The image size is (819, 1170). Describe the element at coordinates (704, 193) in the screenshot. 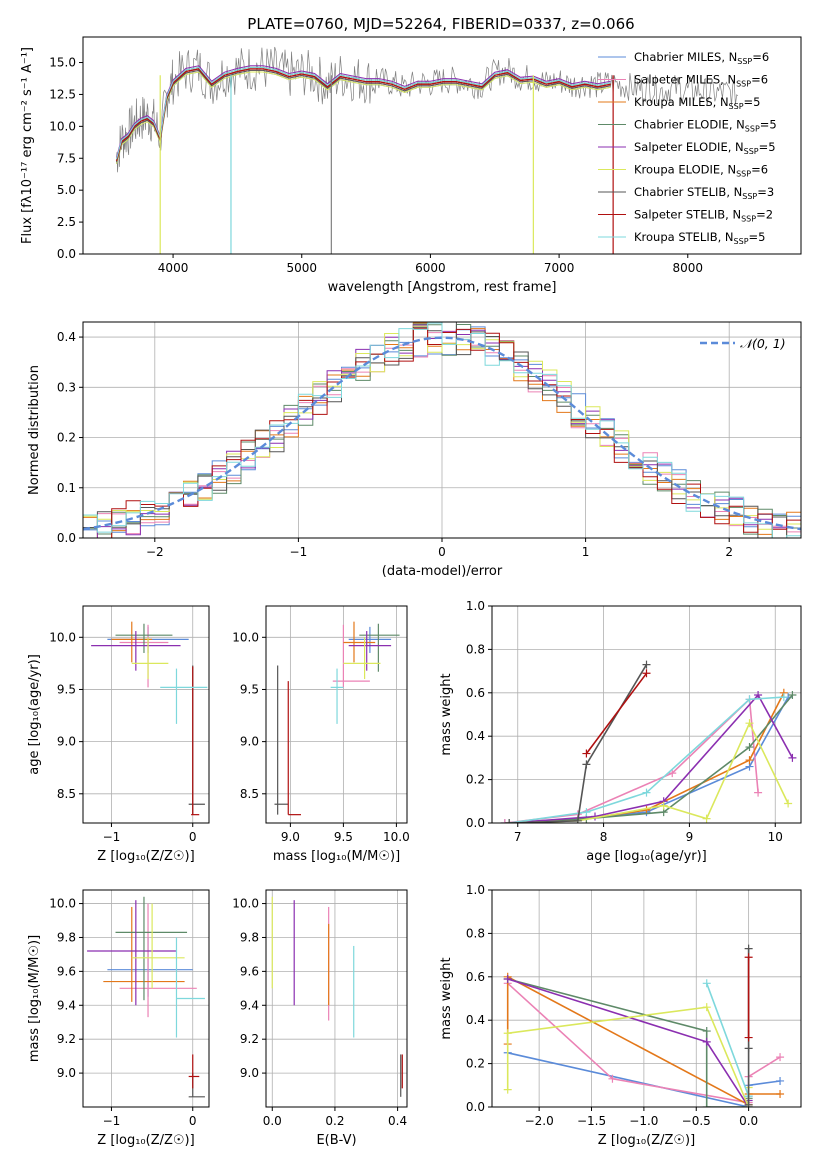

I see `legend-entry: Chabrier STELIB, NSSP=3` at that location.